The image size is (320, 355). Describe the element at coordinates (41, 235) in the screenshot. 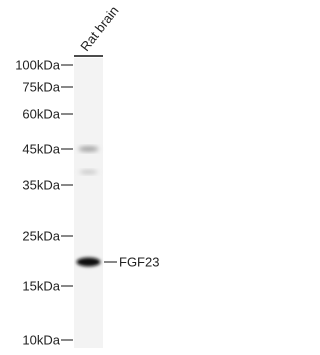

I see `marker-label: 25kDa` at that location.